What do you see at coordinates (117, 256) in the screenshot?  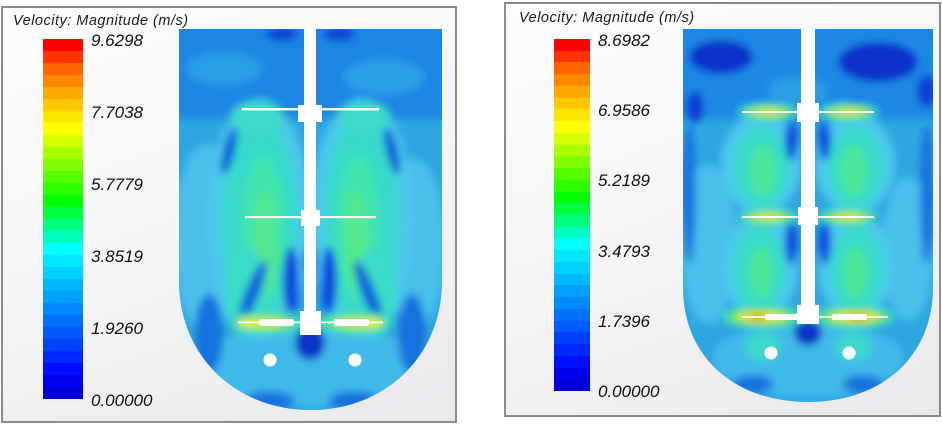 I see `colorbar-tick-label: 3.8519` at bounding box center [117, 256].